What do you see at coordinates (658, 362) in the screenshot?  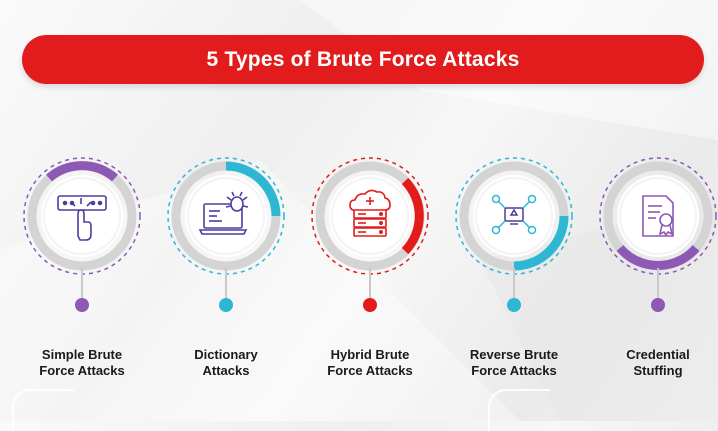 I see `item-label: Credential Stuffing` at bounding box center [658, 362].